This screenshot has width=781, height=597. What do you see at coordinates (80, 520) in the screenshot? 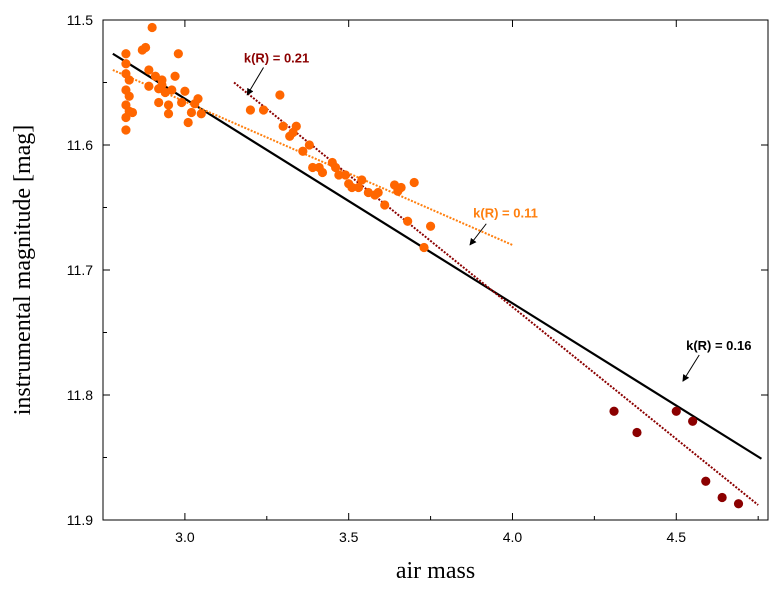
I see `y-tick-label: 11.9` at bounding box center [80, 520].